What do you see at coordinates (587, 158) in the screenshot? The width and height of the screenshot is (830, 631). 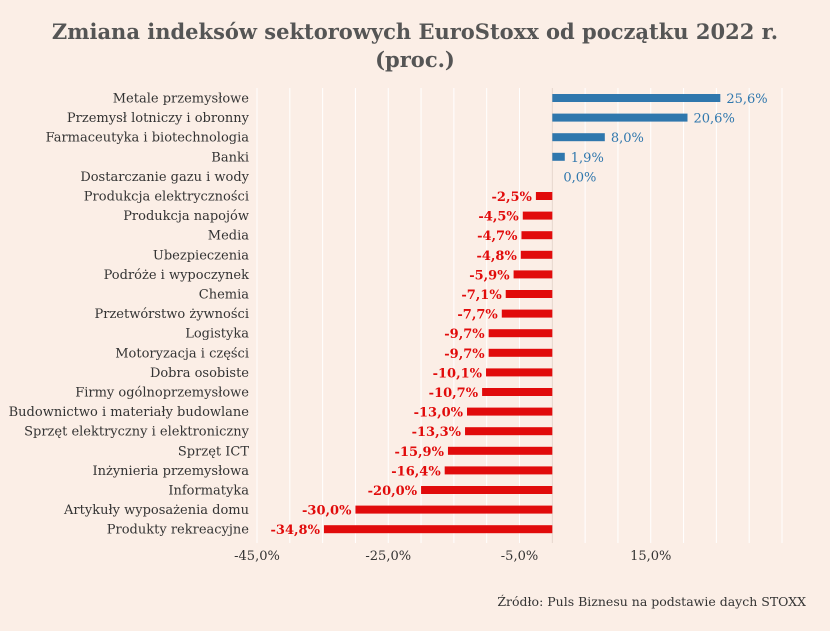 I see `data-label: 1,9%` at bounding box center [587, 158].